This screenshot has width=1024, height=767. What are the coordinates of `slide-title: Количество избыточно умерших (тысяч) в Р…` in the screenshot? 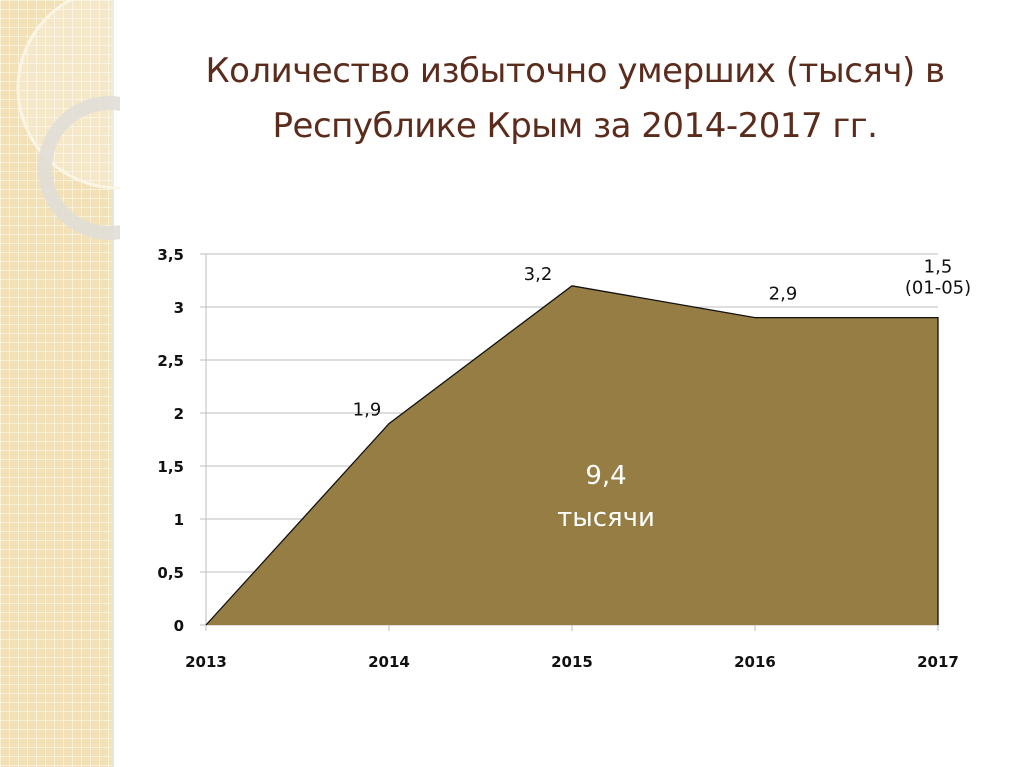 It's located at (575, 98).